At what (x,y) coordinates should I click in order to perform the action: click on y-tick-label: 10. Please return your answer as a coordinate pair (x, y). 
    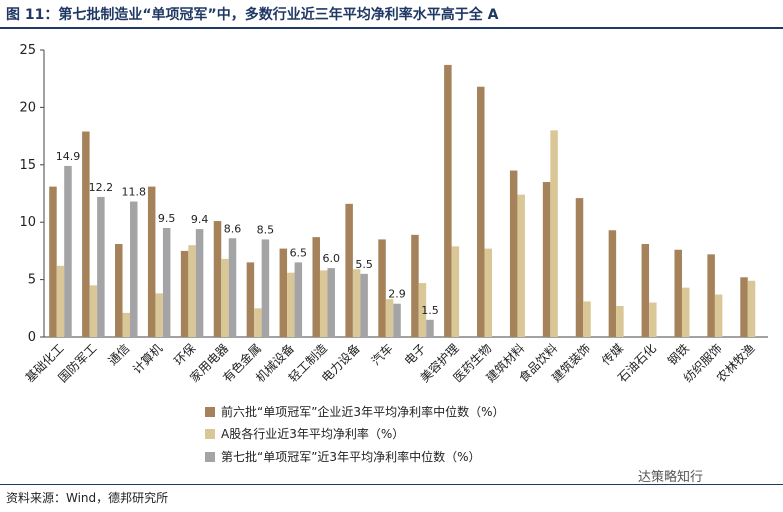
    Looking at the image, I should click on (27, 222).